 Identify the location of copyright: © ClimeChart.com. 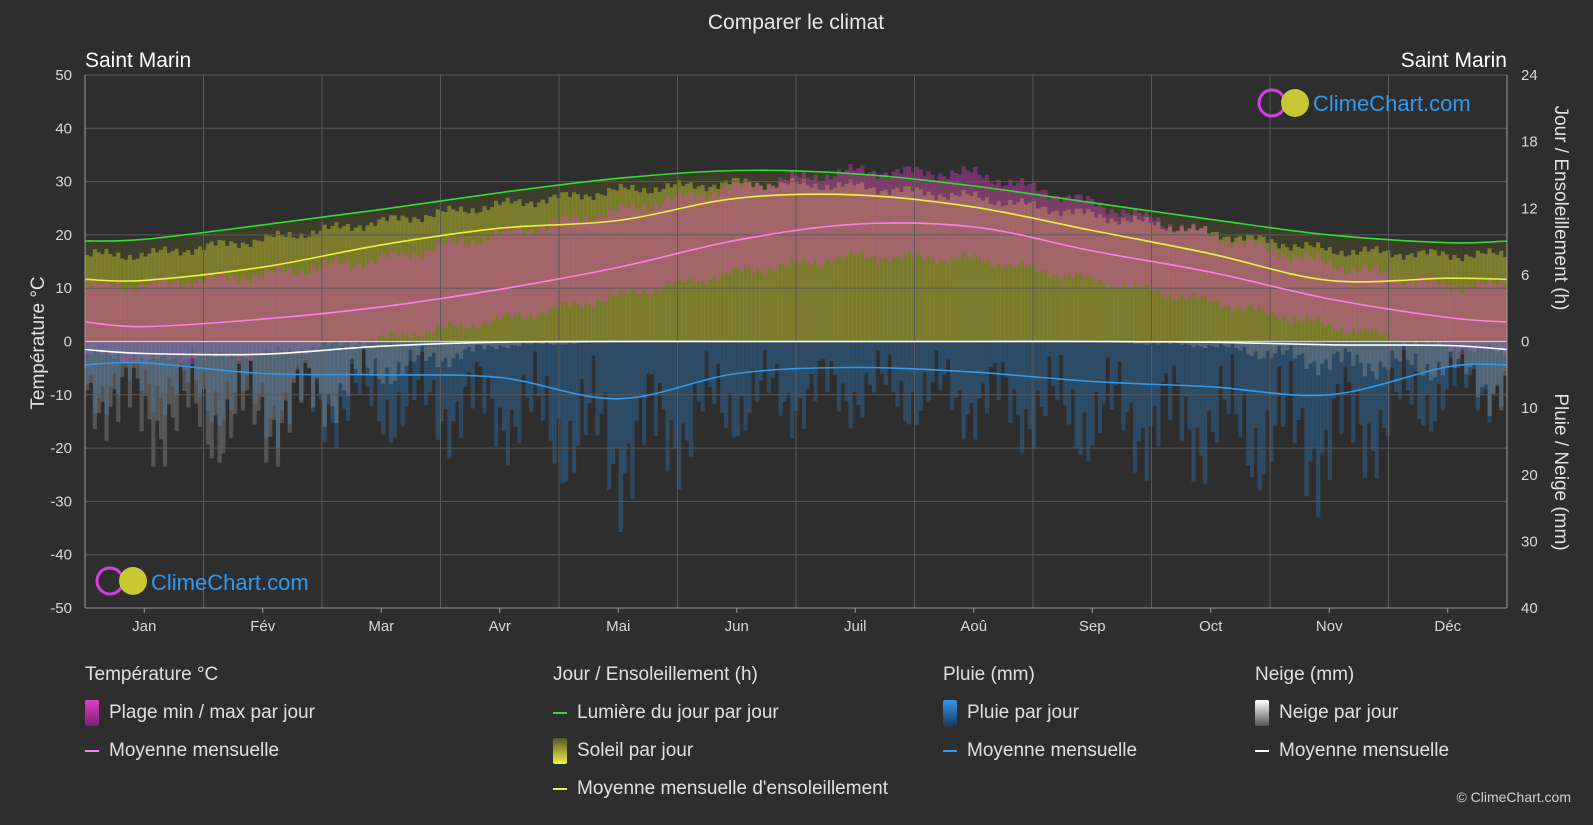
(1513, 797).